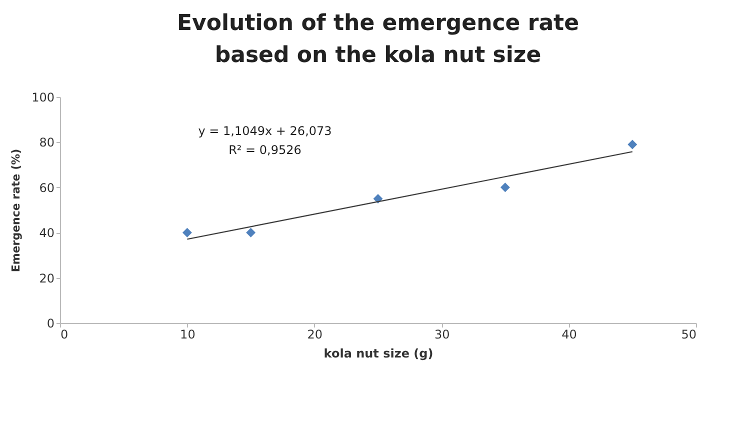  I want to click on y-tick-label: 60, so click(46, 187).